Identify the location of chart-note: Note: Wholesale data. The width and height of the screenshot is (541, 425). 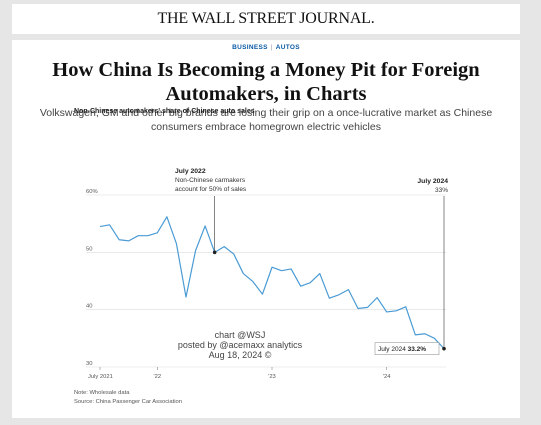
(102, 393).